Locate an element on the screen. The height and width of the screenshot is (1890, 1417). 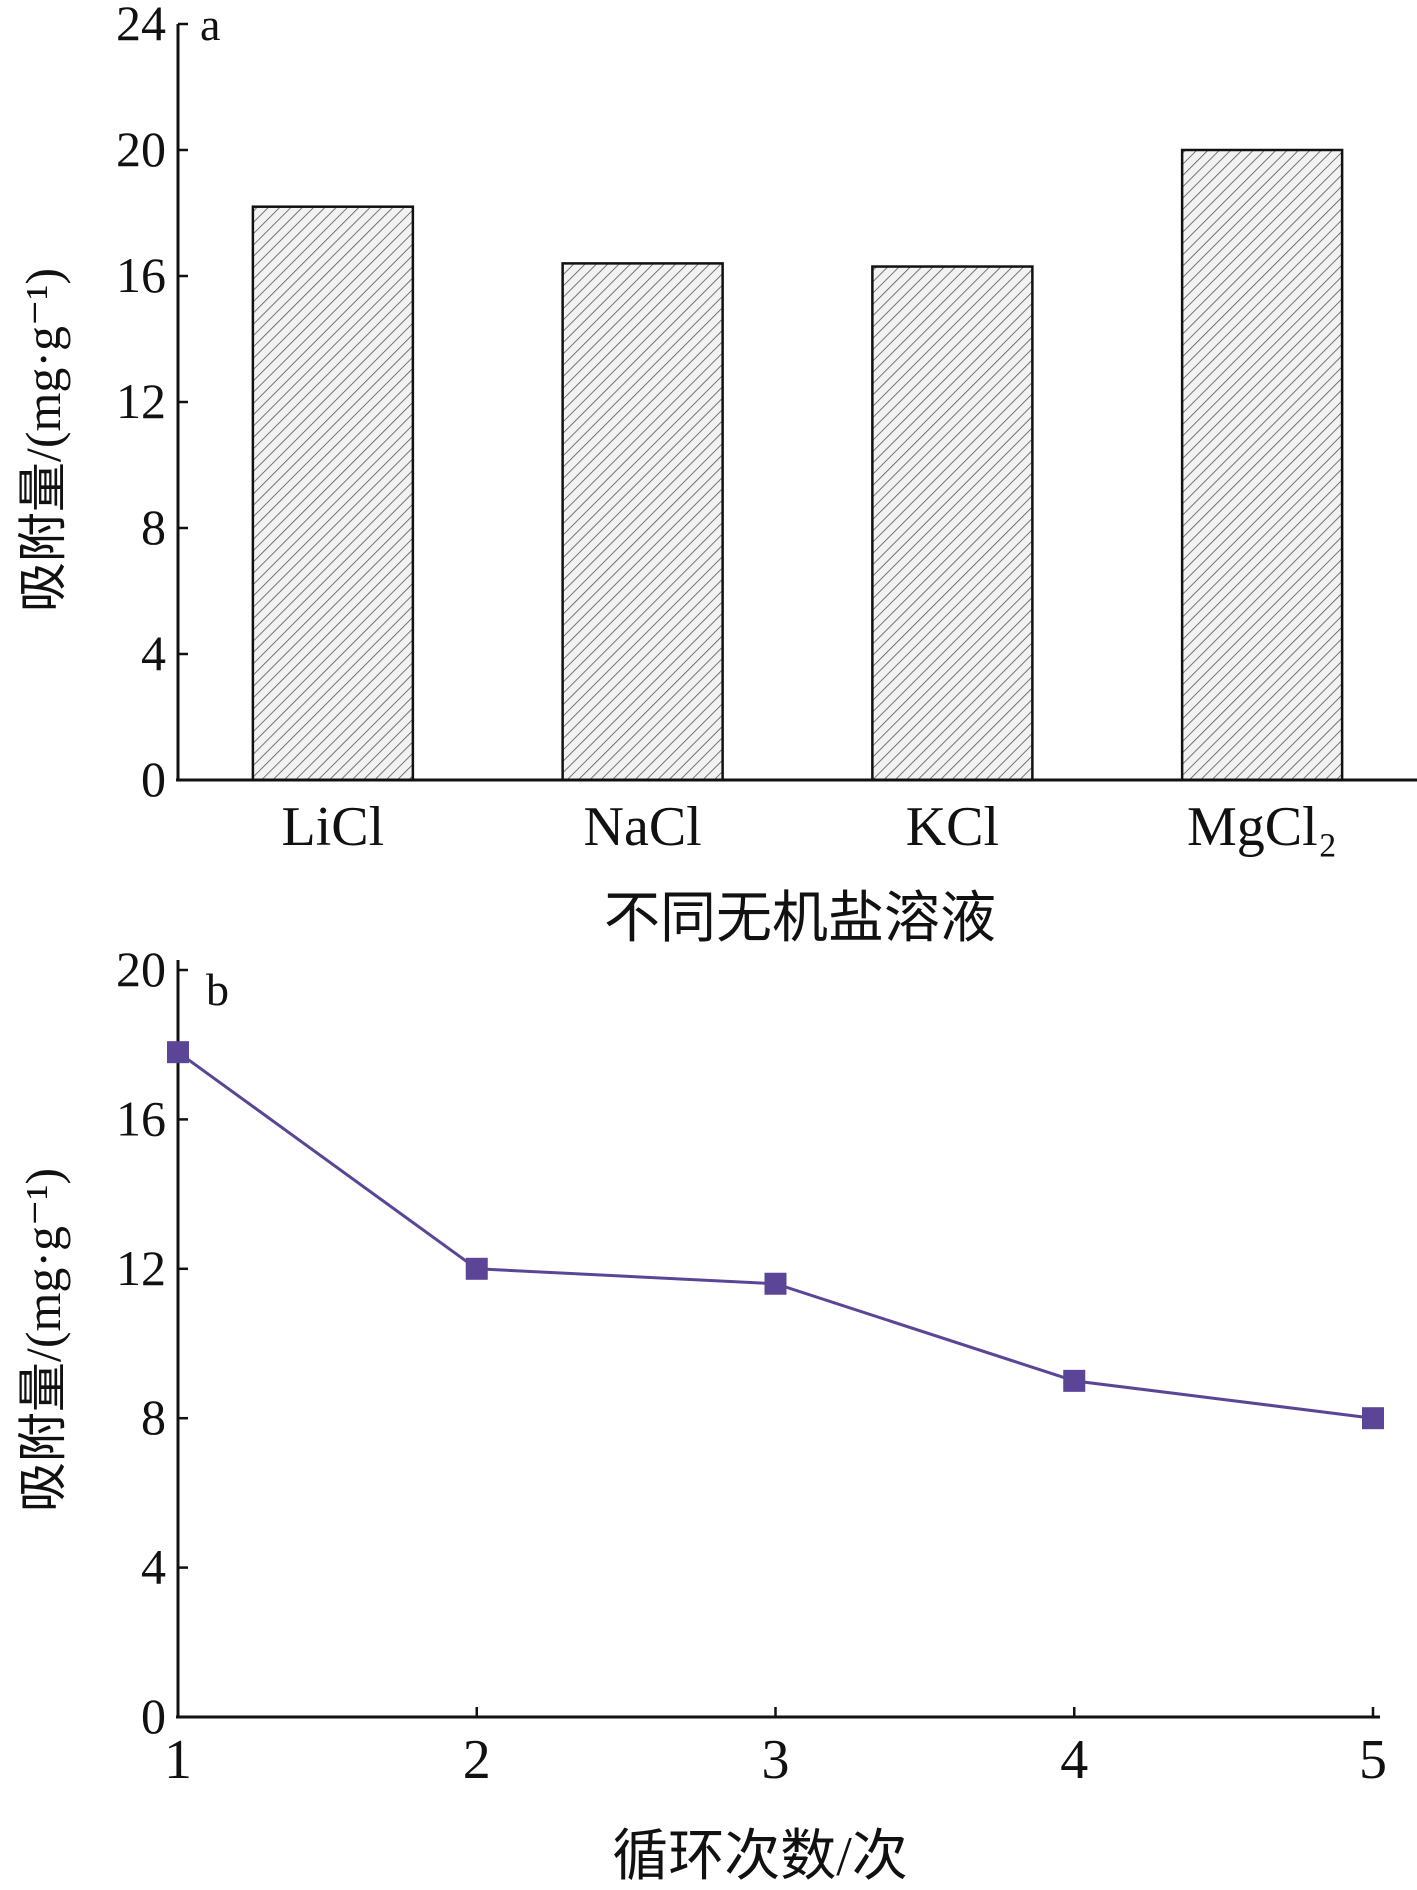
panel-b-x-ticks: 1 2 3 4 5 is located at coordinates (775, 1749).